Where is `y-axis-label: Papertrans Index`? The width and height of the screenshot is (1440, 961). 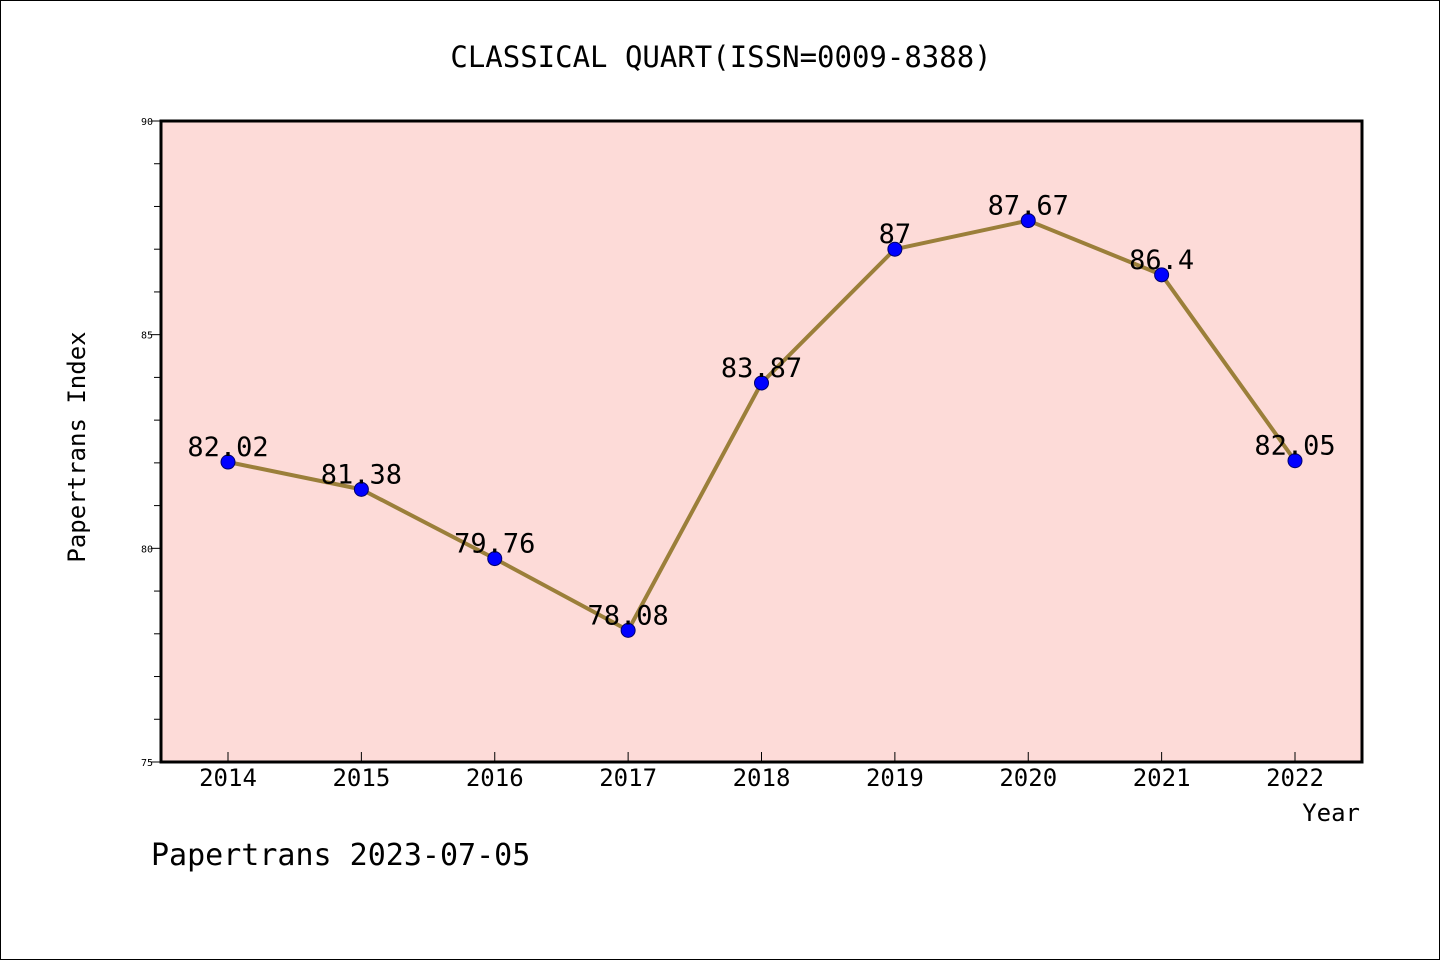 y-axis-label: Papertrans Index is located at coordinates (77, 446).